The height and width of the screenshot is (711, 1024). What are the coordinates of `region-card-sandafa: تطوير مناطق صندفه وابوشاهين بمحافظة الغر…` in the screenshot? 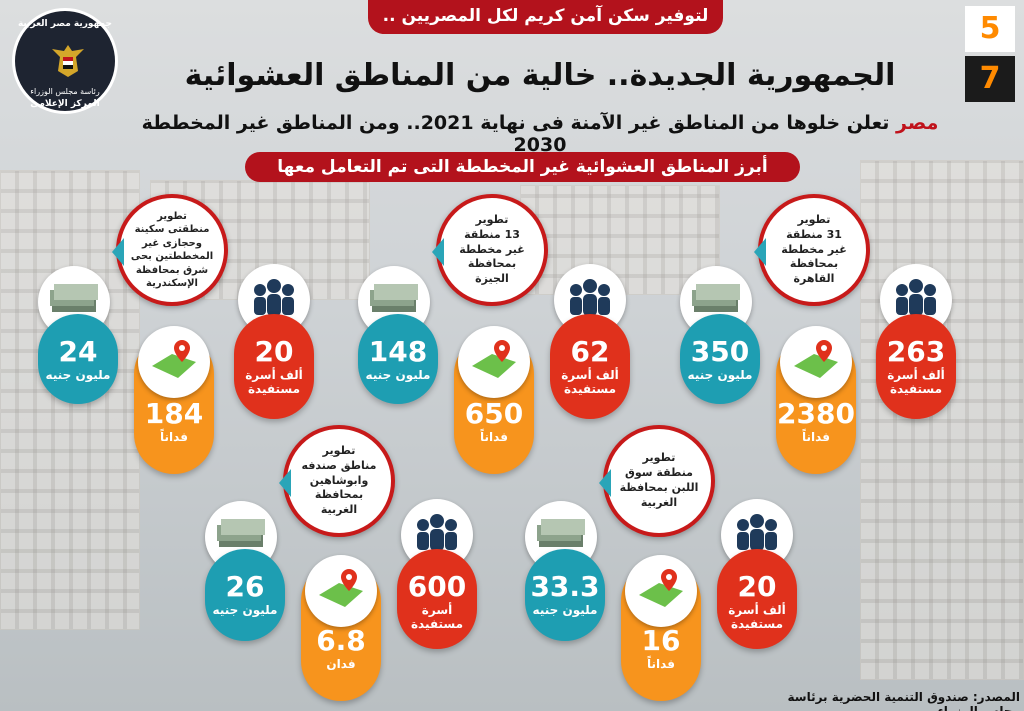 It's located at (341, 563).